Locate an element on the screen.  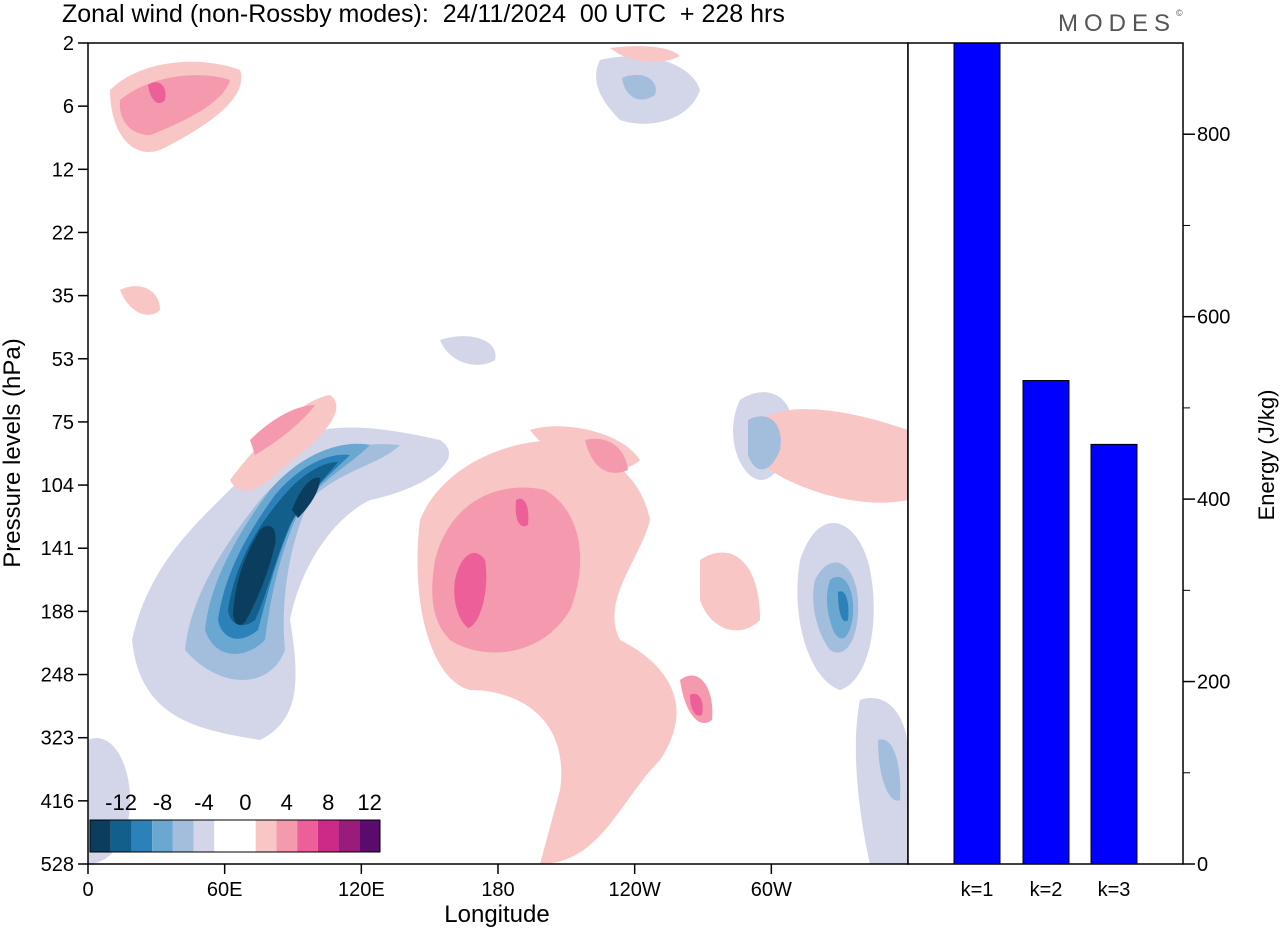
colorbar-labels: -12 -8 -4 0 4 8 12 is located at coordinates (243, 802).